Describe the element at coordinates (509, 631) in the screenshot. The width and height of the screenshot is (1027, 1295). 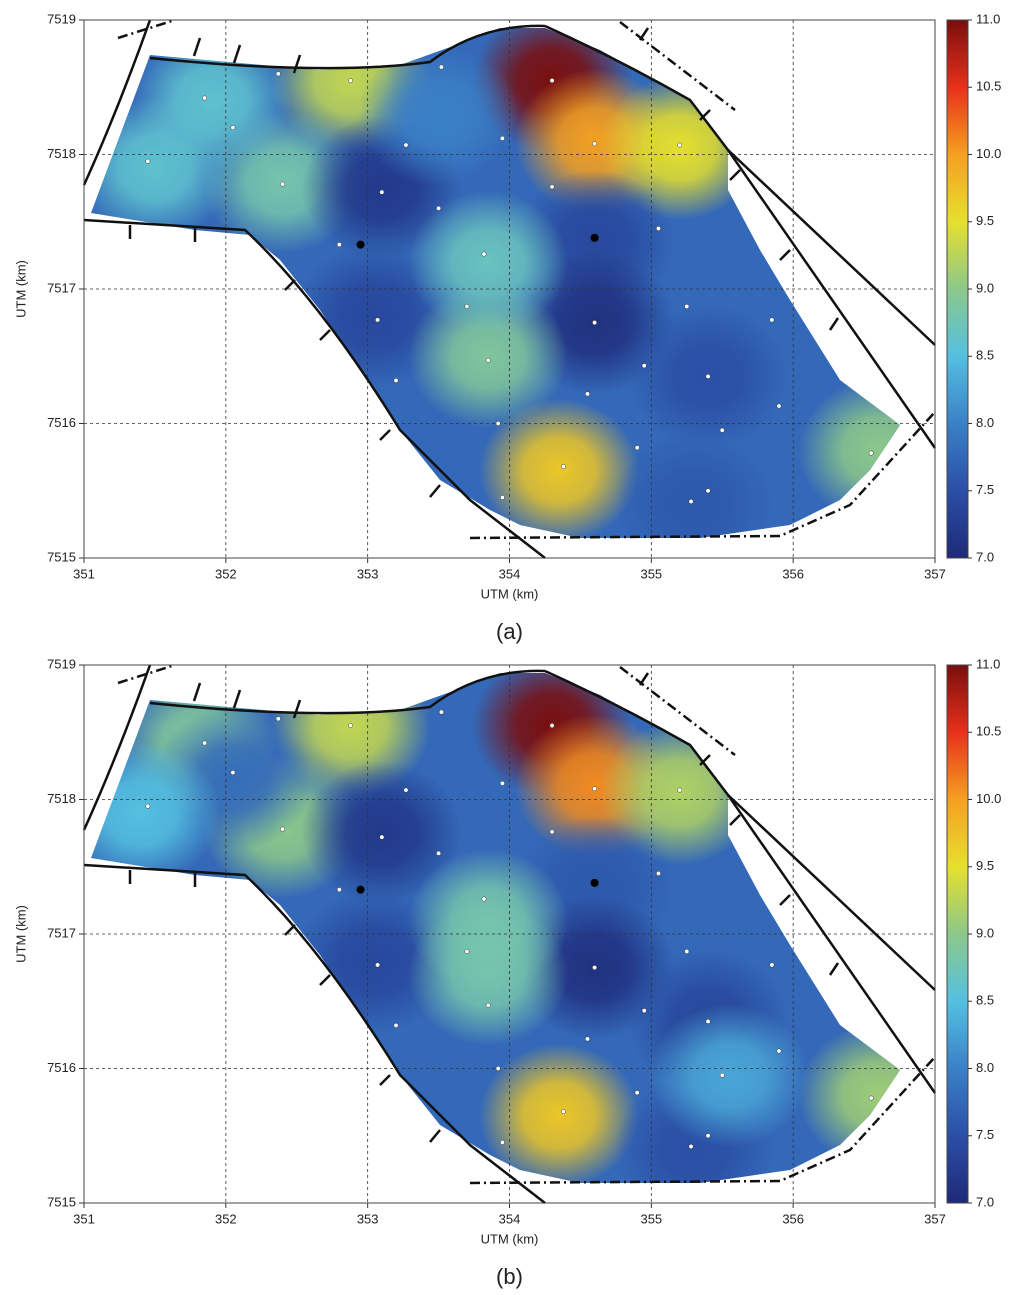
I see `caption: (a)` at that location.